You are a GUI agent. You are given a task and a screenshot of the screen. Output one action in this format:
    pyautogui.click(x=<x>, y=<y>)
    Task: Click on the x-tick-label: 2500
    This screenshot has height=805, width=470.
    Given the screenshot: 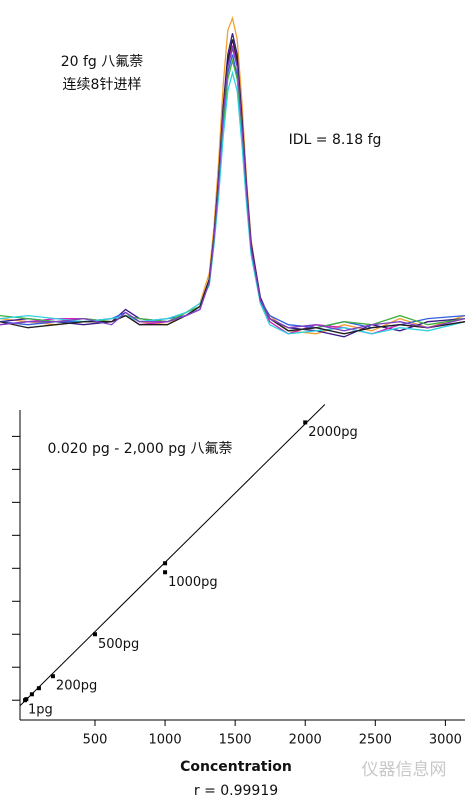 What is the action you would take?
    pyautogui.click(x=375, y=740)
    